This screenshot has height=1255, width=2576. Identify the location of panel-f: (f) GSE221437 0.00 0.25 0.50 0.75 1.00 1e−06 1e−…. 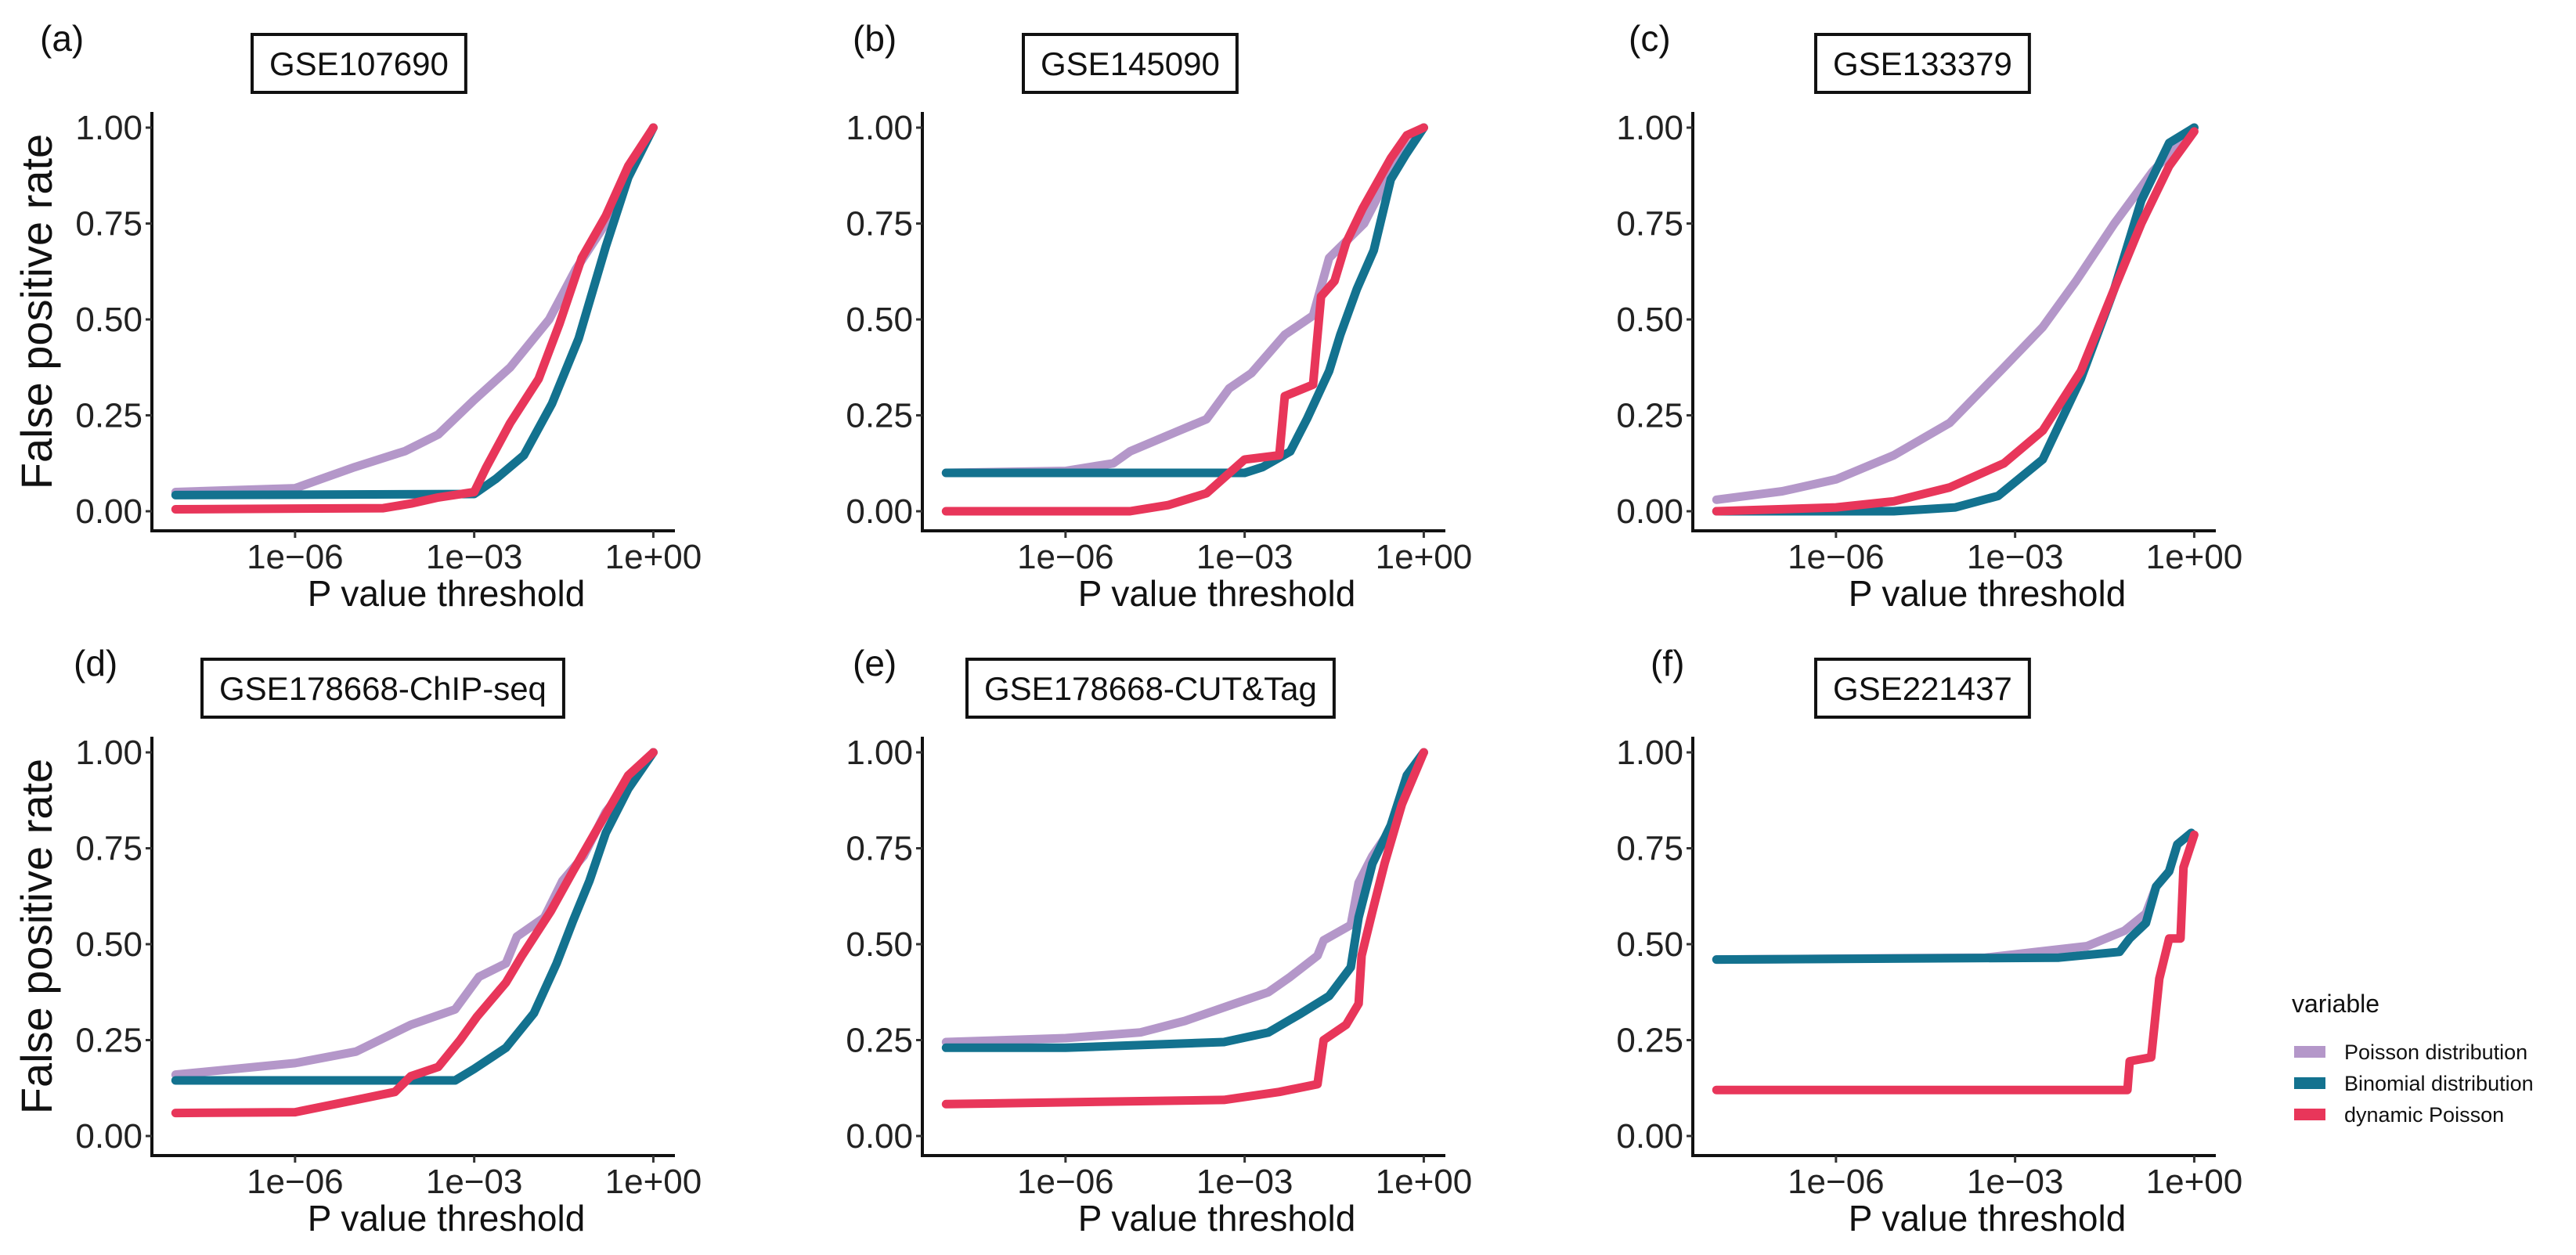
(1929, 941).